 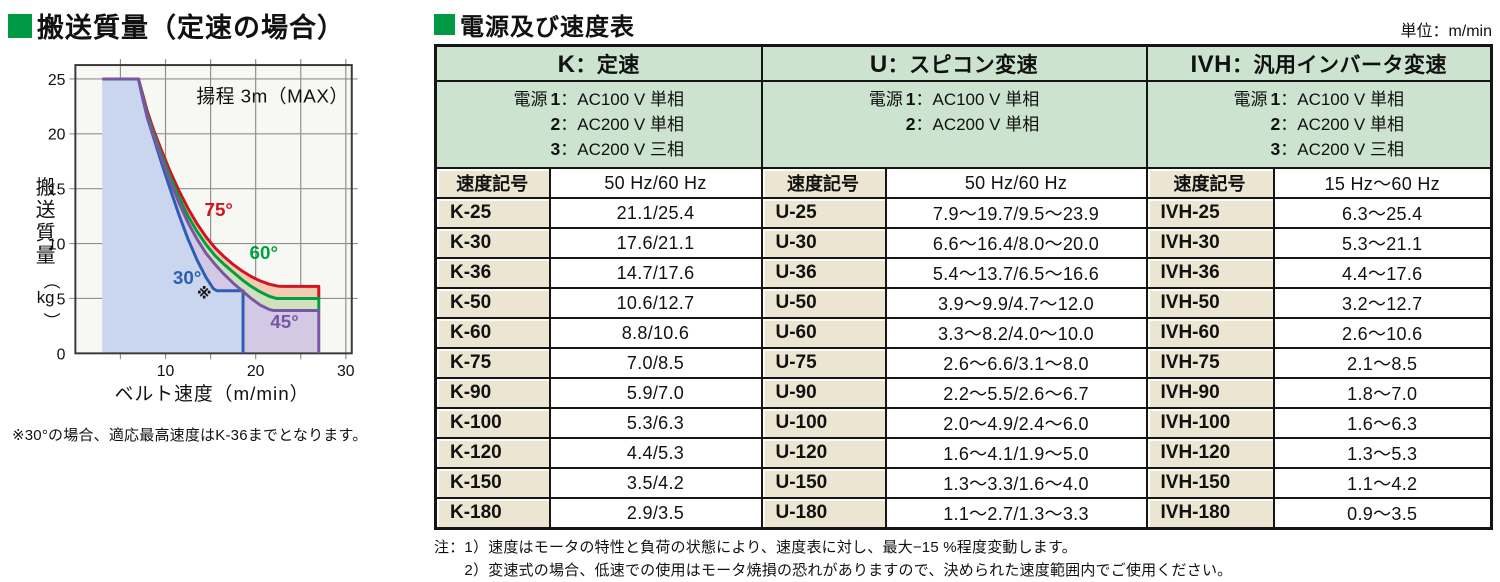 I want to click on speed-code-cell: U-90, so click(x=824, y=393).